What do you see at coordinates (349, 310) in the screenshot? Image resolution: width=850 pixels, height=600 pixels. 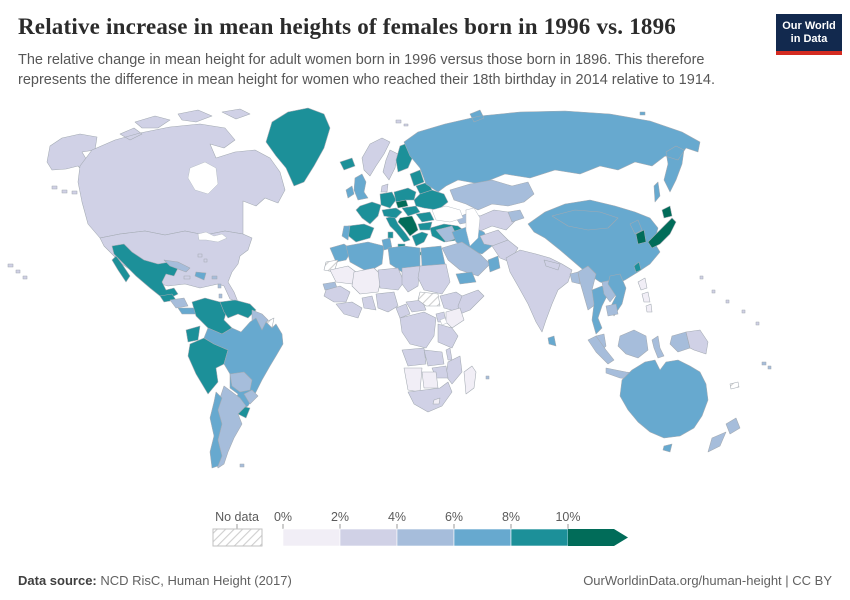 I see `country-sierra-ghana-coast` at bounding box center [349, 310].